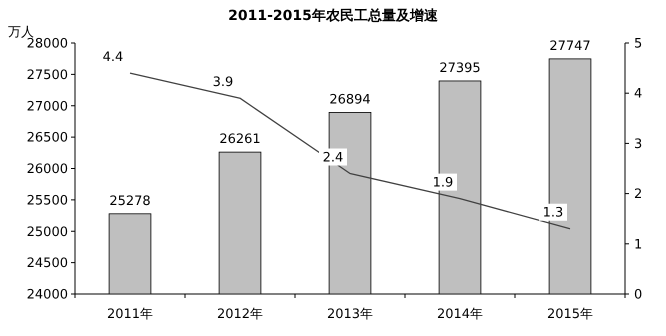  What do you see at coordinates (333, 16) in the screenshot?
I see `title: 2011-2015年农民工总量及增速` at bounding box center [333, 16].